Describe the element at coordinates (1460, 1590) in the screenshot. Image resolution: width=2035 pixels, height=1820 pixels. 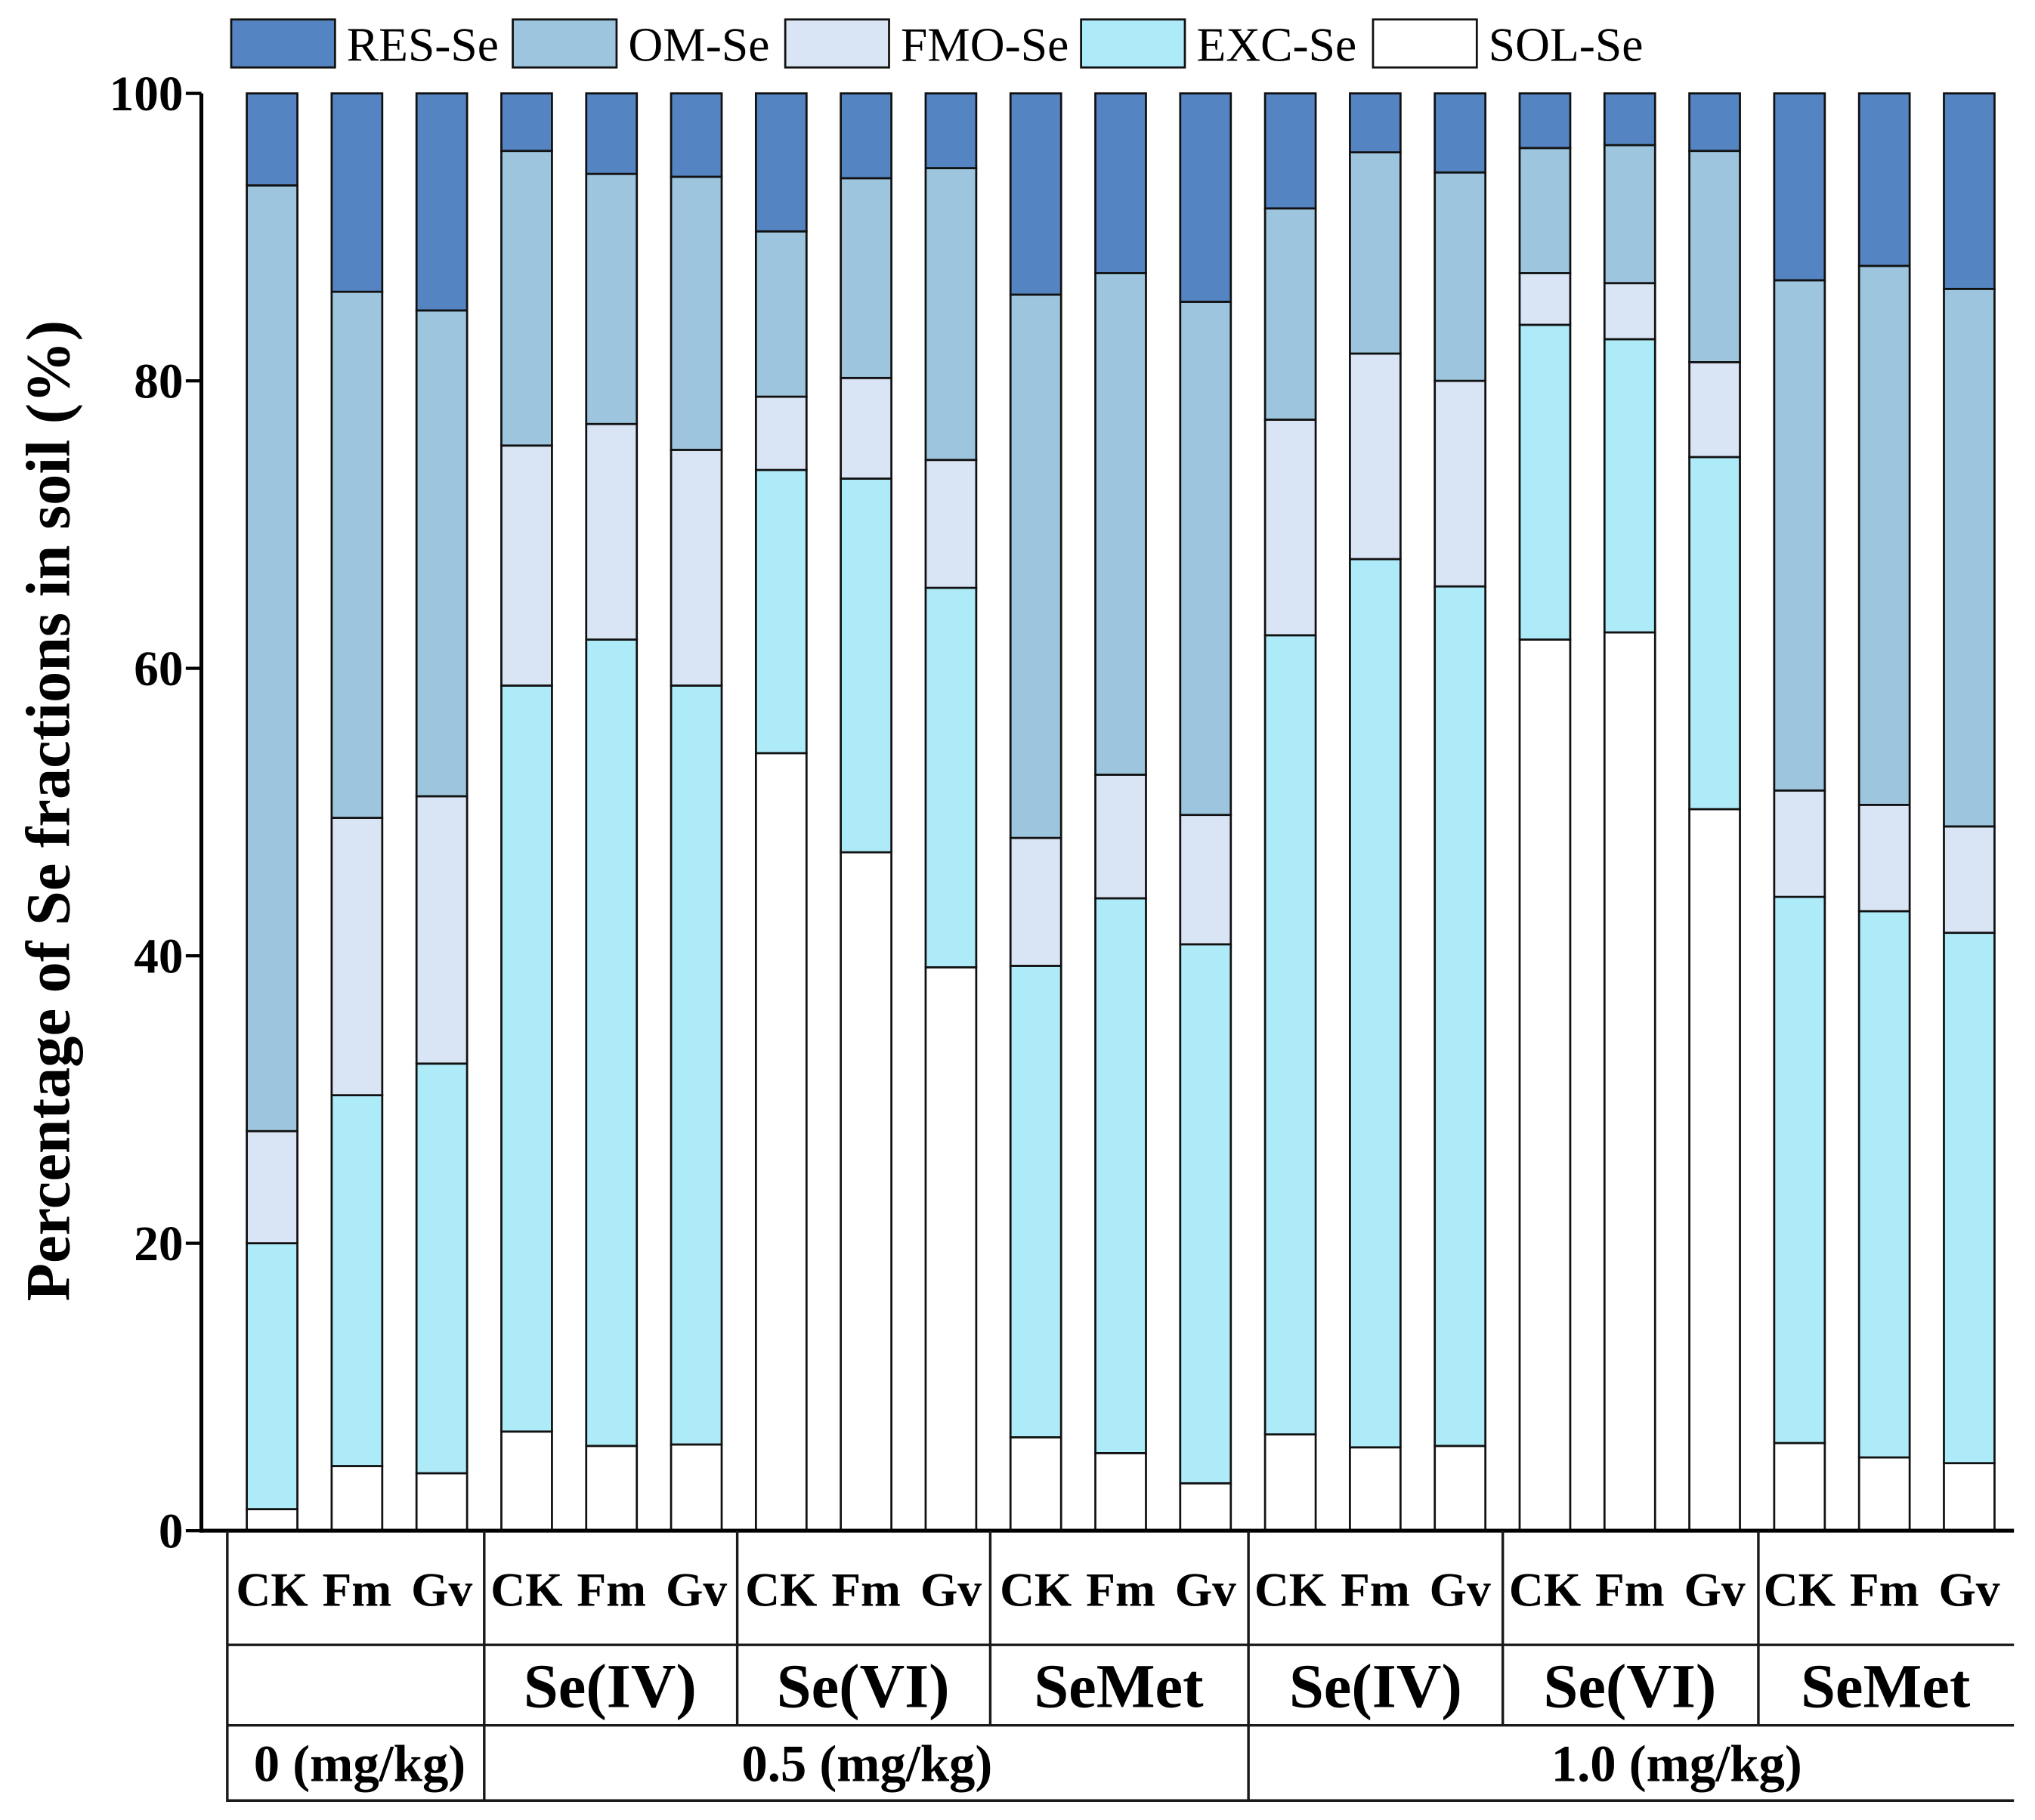
I see `x-category-label-15: Gv` at that location.